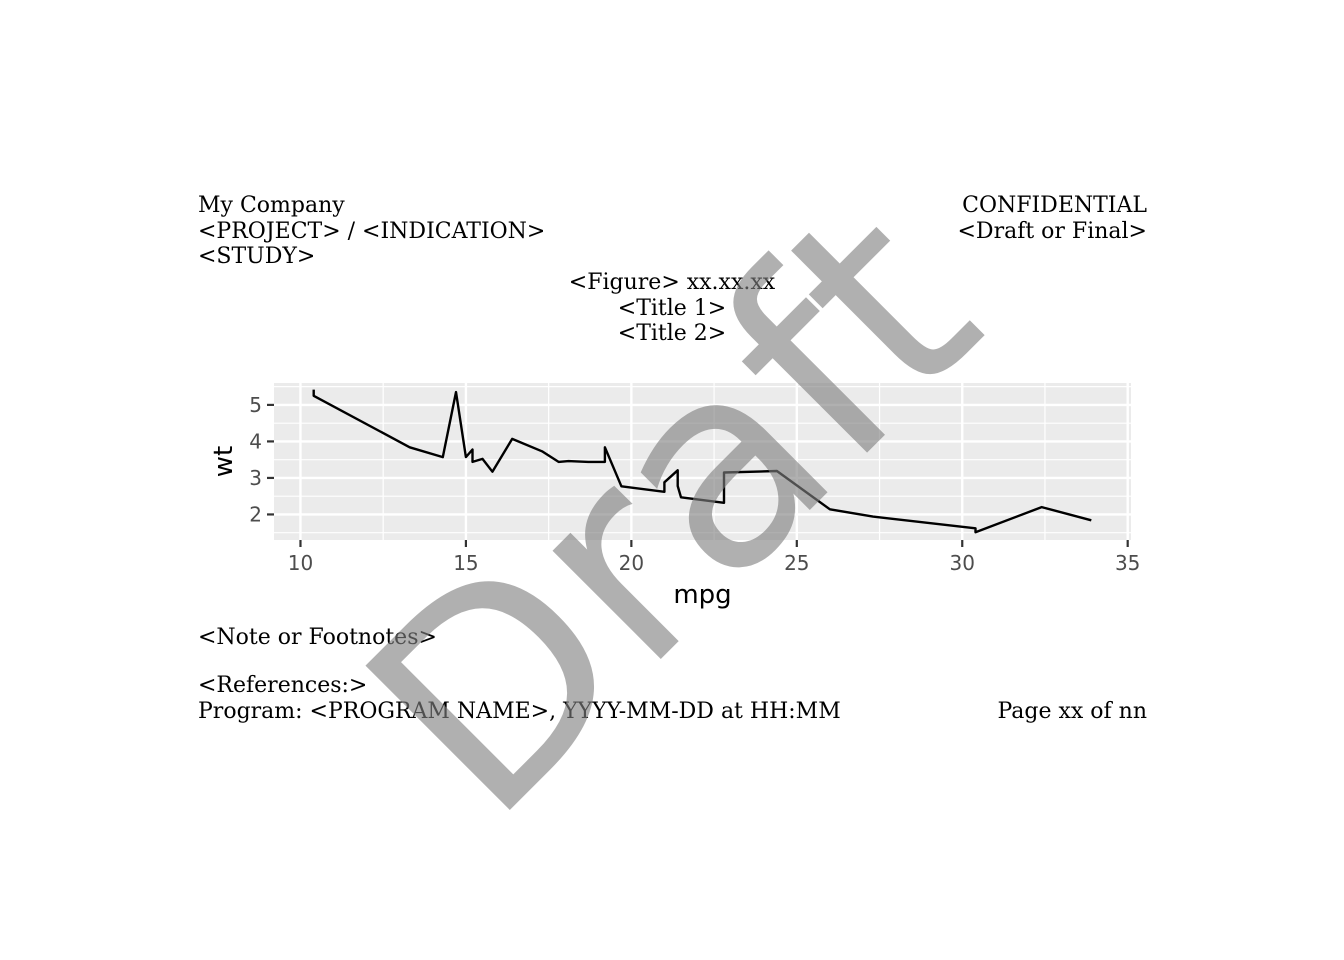 The image size is (1344, 960). Describe the element at coordinates (255, 441) in the screenshot. I see `y-tick-label: 4` at that location.